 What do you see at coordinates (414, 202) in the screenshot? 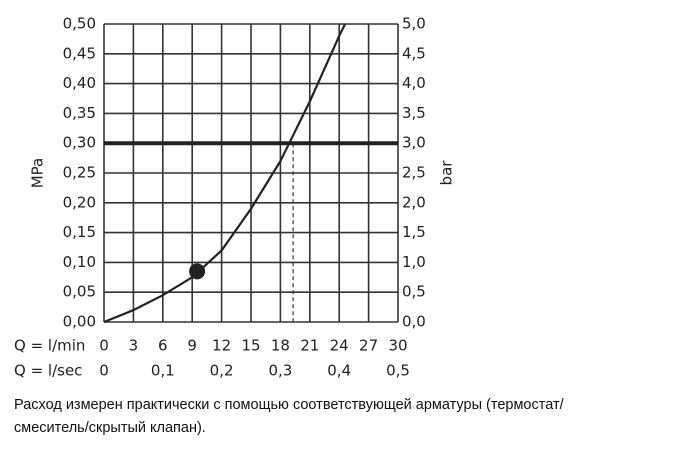
I see `y2-tick-label: 2,0` at bounding box center [414, 202].